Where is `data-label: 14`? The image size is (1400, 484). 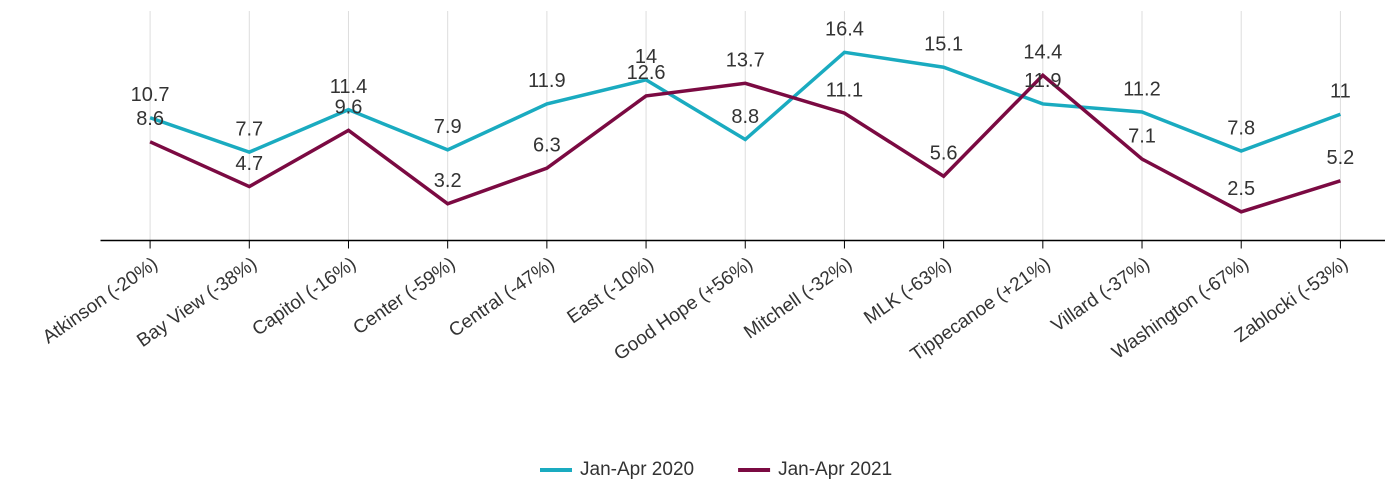 data-label: 14 is located at coordinates (646, 57).